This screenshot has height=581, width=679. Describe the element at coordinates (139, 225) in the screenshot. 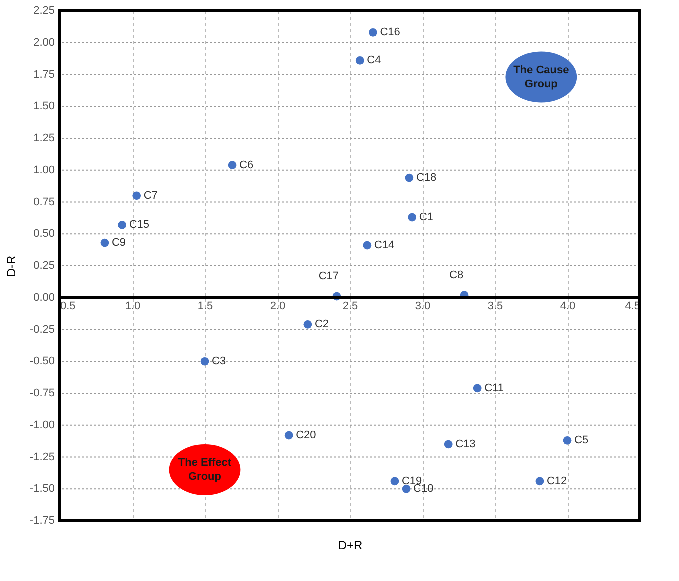

I see `data-label: C15` at that location.